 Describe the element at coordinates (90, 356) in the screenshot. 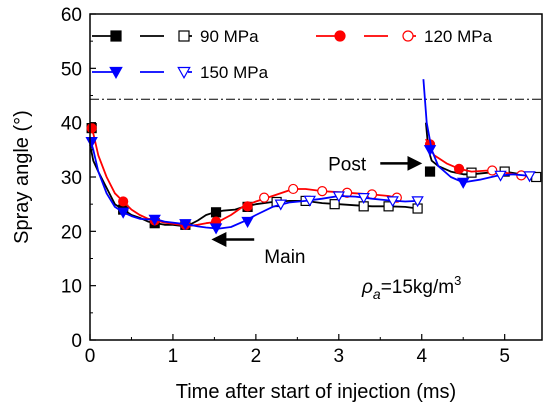

I see `x-tick-label: 0` at that location.